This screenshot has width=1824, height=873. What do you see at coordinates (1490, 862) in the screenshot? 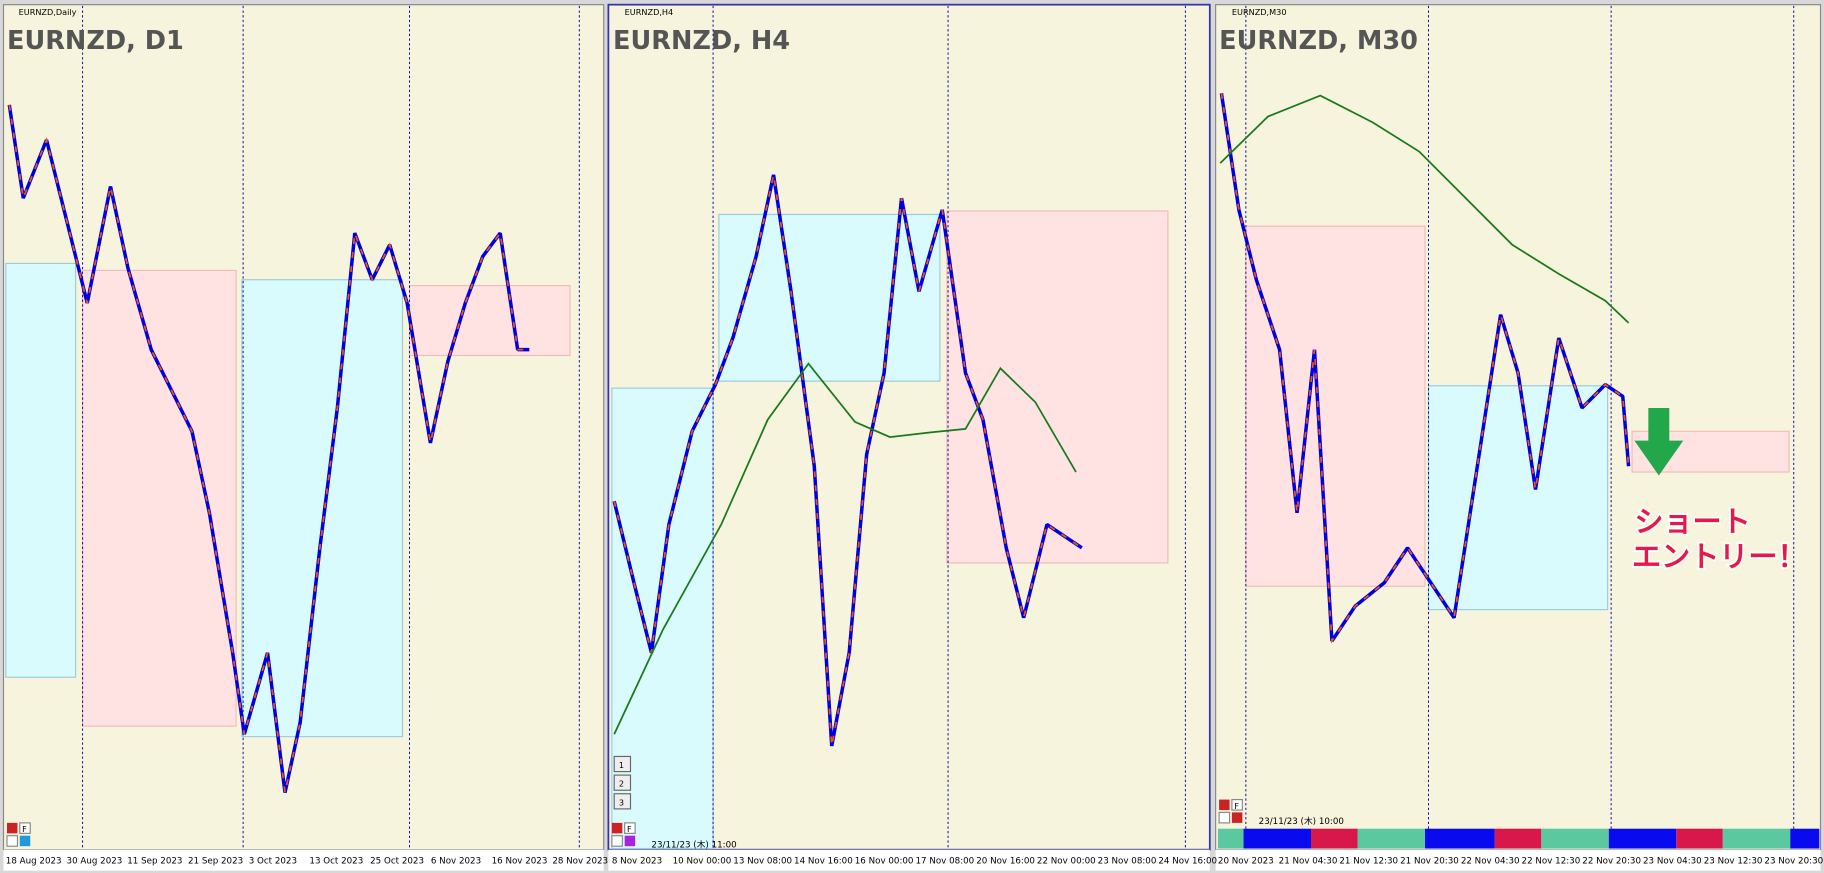
I see `x-axis-label: 22 Nov 04:30` at bounding box center [1490, 862].